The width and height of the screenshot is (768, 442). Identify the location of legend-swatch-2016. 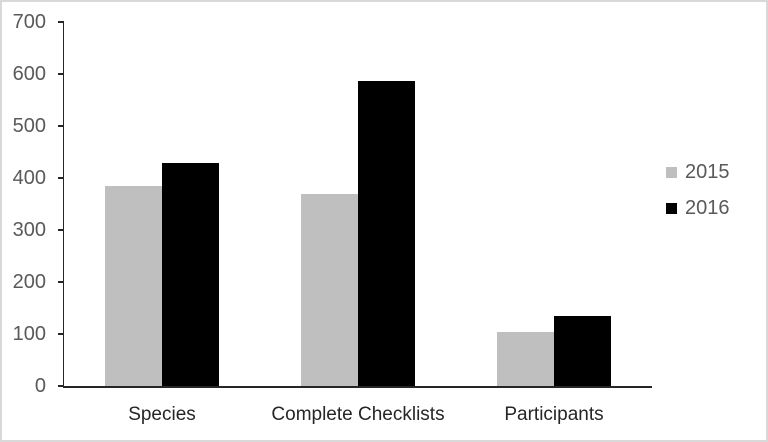
(671, 208).